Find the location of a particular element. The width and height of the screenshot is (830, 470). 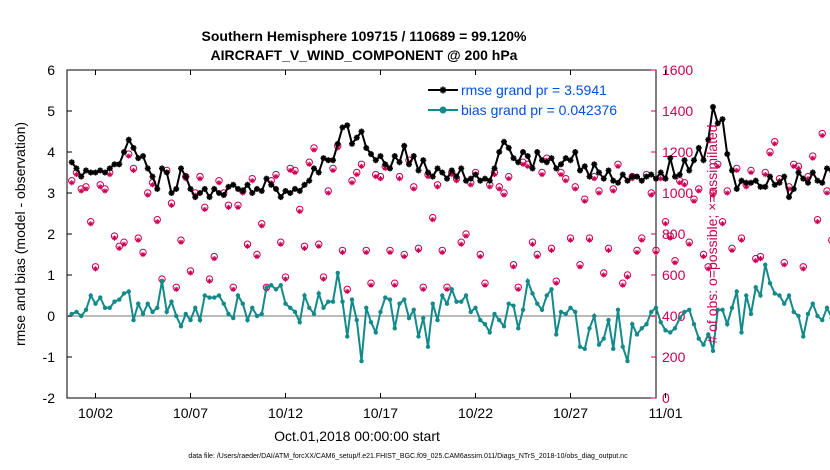

y-axis-right-label: # of obs: o=possible; ×=assimilated is located at coordinates (712, 233).